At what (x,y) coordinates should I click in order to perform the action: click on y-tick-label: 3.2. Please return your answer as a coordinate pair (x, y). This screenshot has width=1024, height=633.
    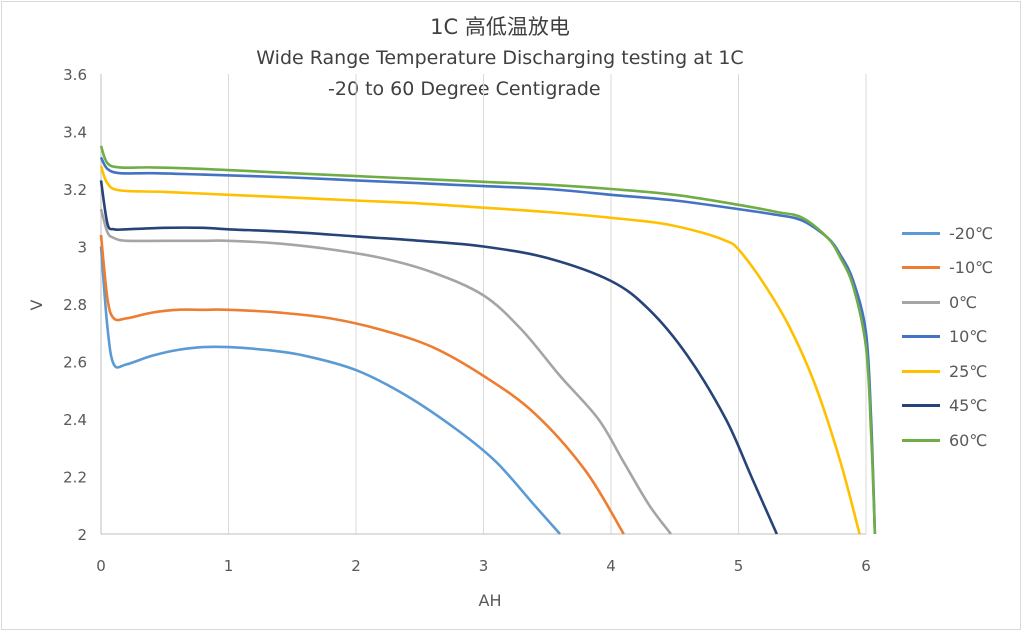
    Looking at the image, I should click on (75, 190).